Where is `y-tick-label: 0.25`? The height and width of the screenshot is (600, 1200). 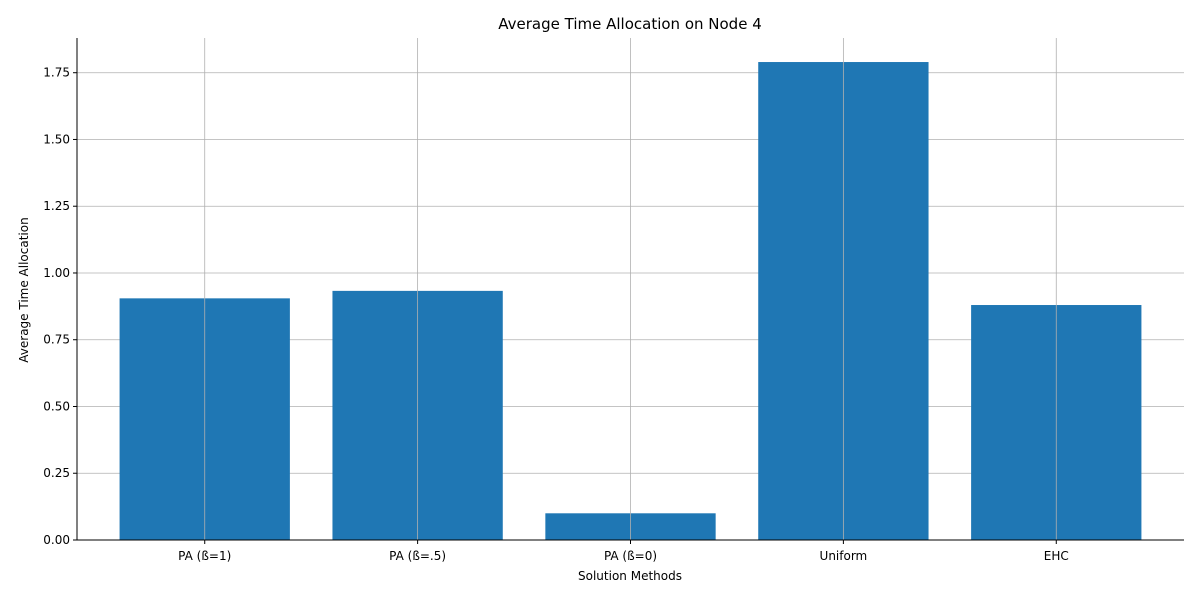
y-tick-label: 0.25 is located at coordinates (56, 473).